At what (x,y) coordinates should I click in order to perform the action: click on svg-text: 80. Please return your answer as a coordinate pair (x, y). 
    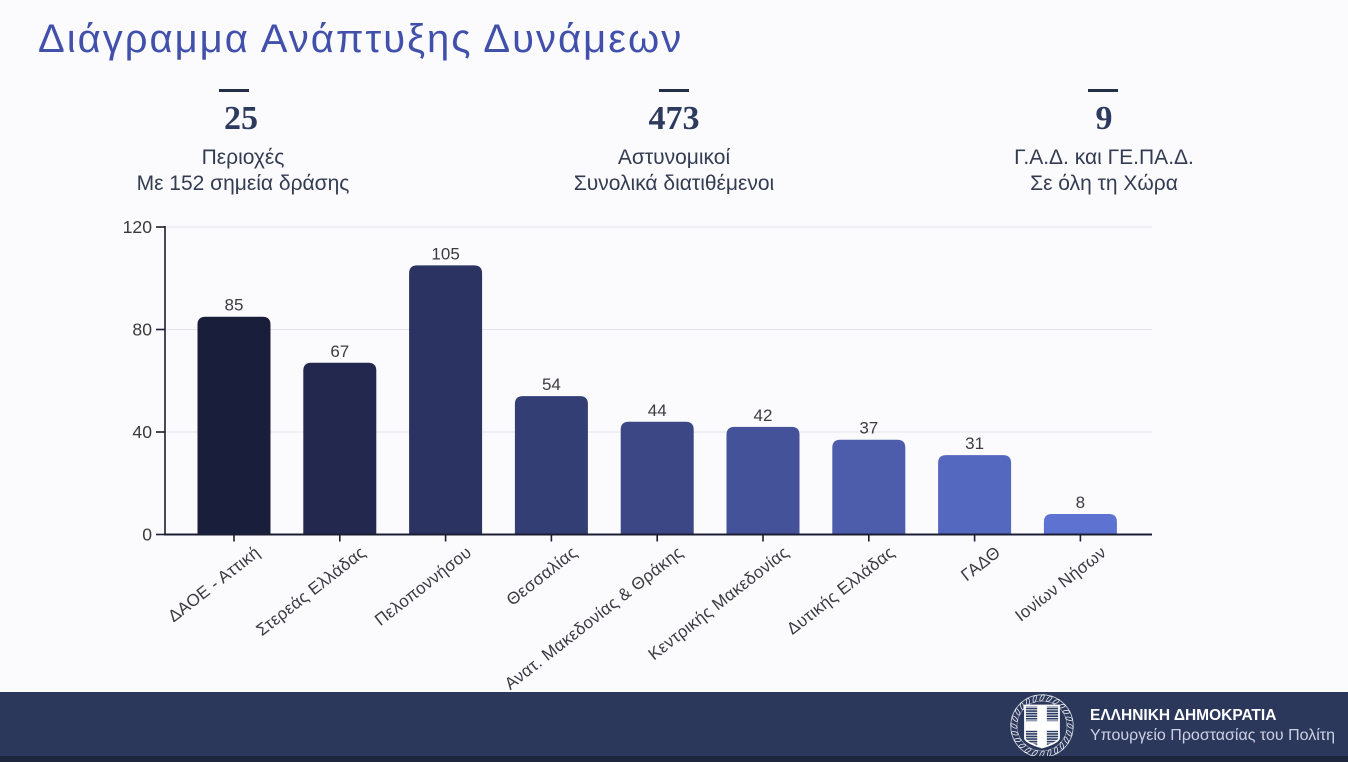
    Looking at the image, I should click on (142, 330).